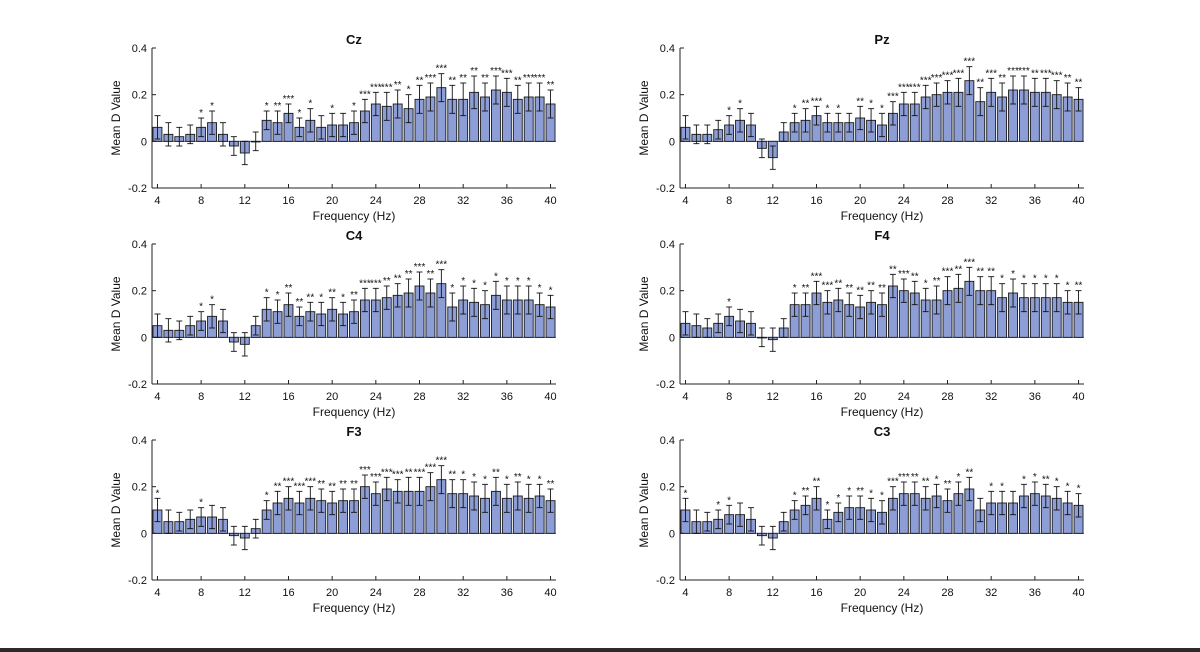 The image size is (1200, 652). Describe the element at coordinates (672, 534) in the screenshot. I see `y-tick-label: 0` at that location.